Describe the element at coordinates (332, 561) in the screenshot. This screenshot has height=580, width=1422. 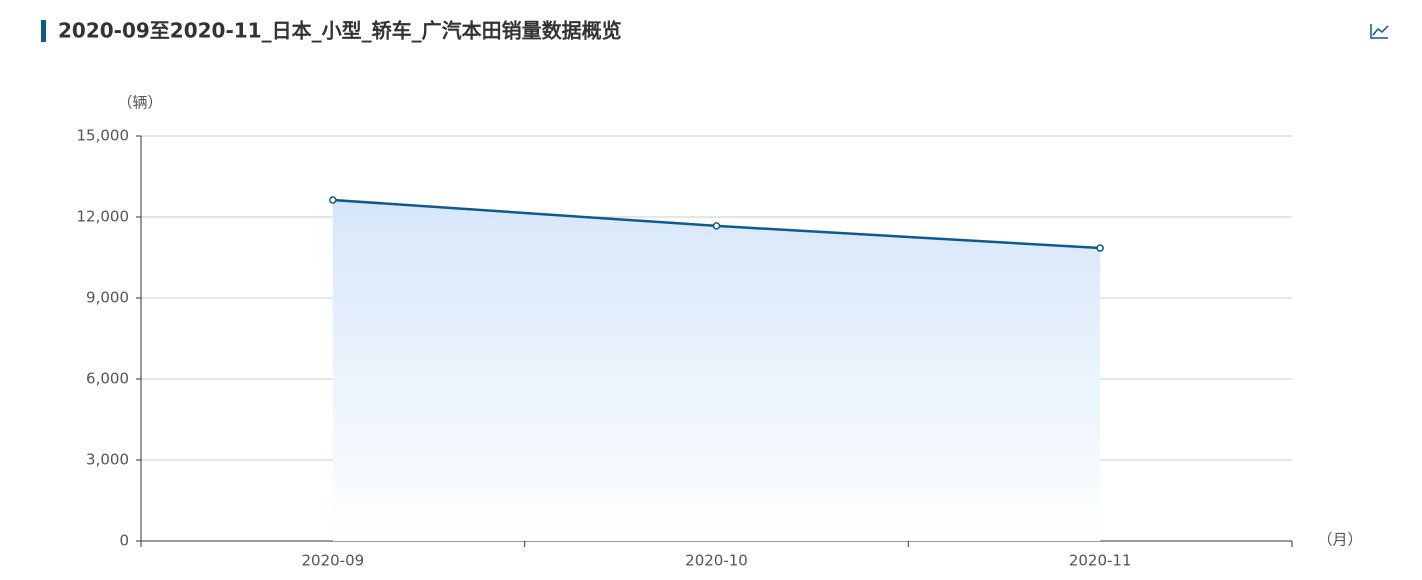
I see `x-tick-label: 2020-09` at that location.